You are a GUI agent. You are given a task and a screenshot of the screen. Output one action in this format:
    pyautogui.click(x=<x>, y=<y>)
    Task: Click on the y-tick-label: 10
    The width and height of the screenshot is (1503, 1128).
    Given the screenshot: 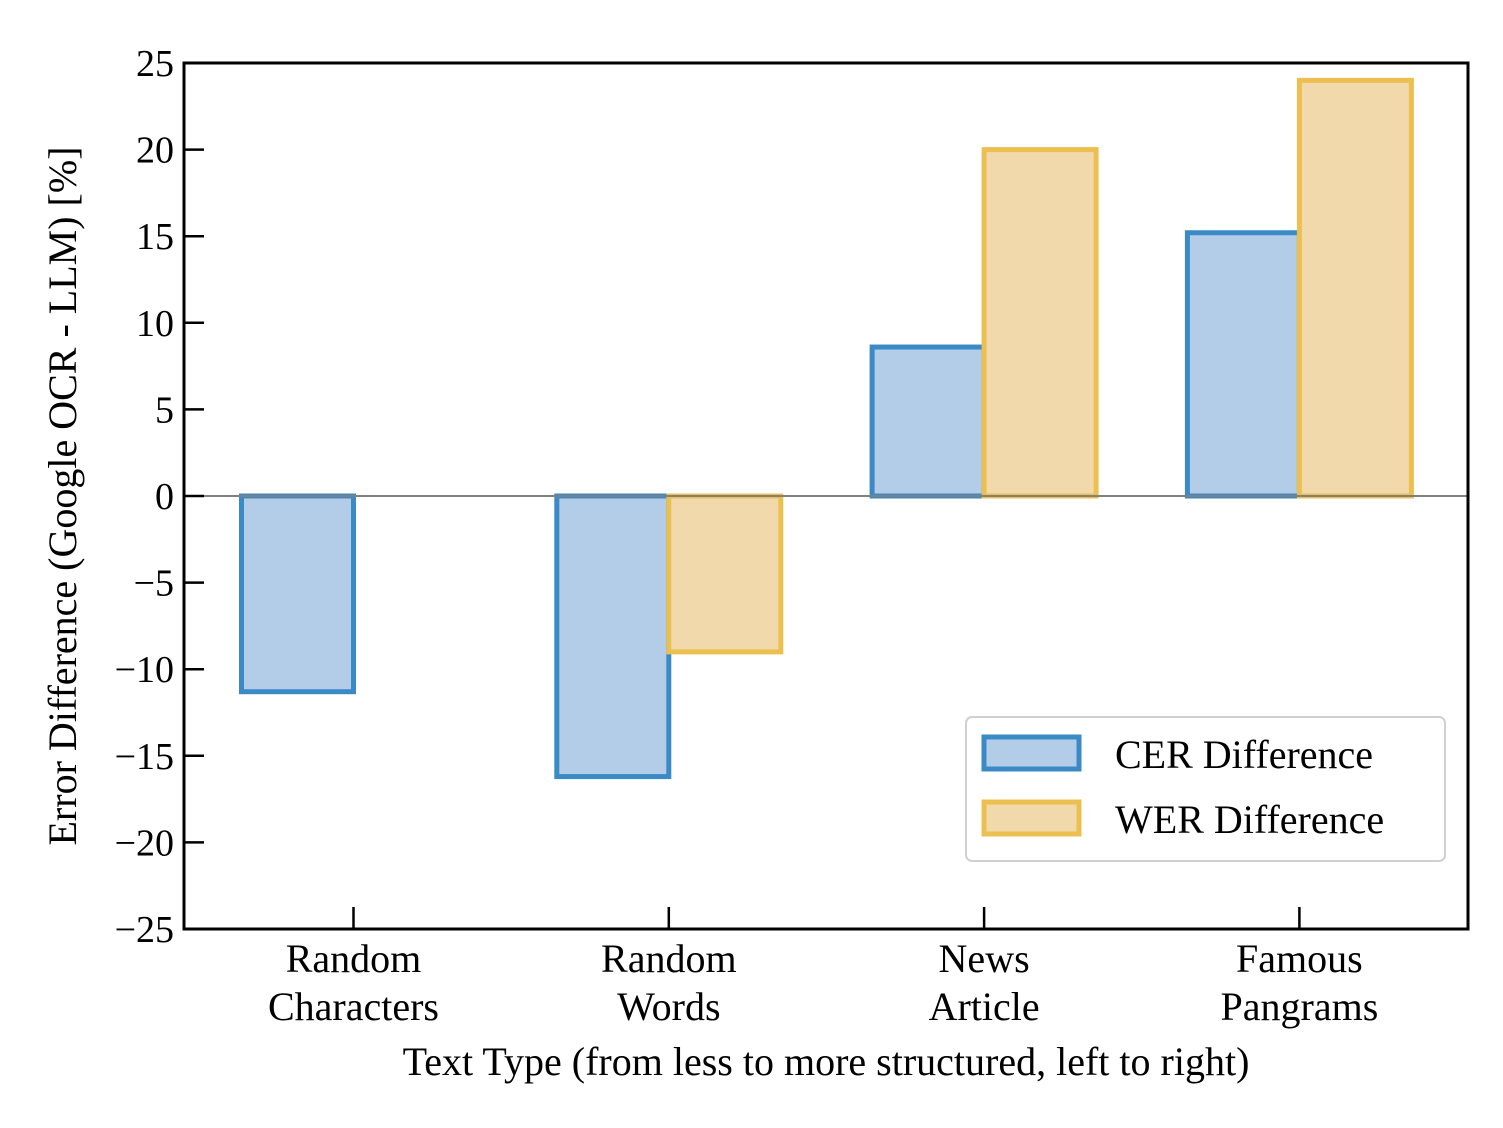 What is the action you would take?
    pyautogui.click(x=155, y=324)
    